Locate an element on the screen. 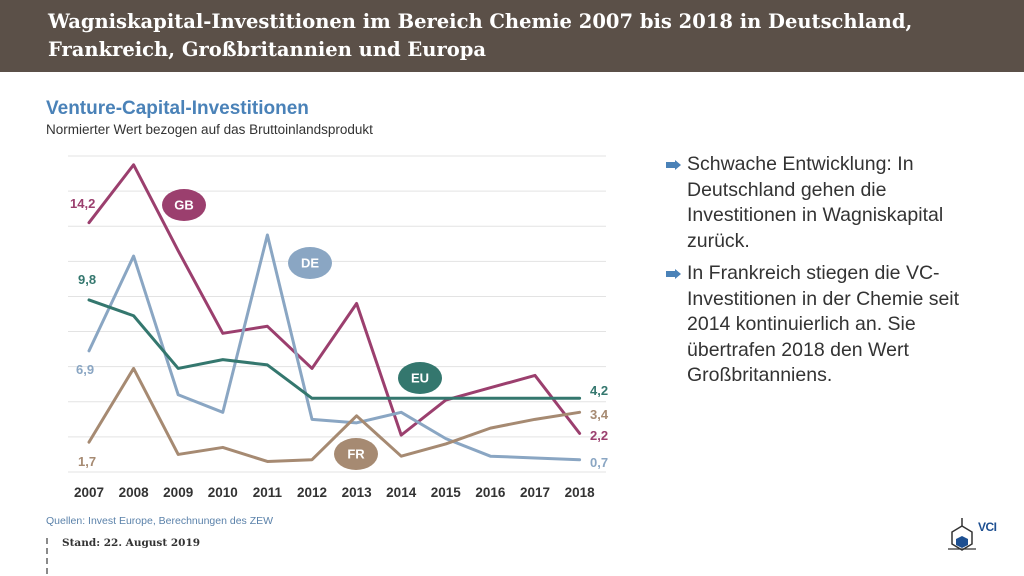  series-line-fr is located at coordinates (334, 414).